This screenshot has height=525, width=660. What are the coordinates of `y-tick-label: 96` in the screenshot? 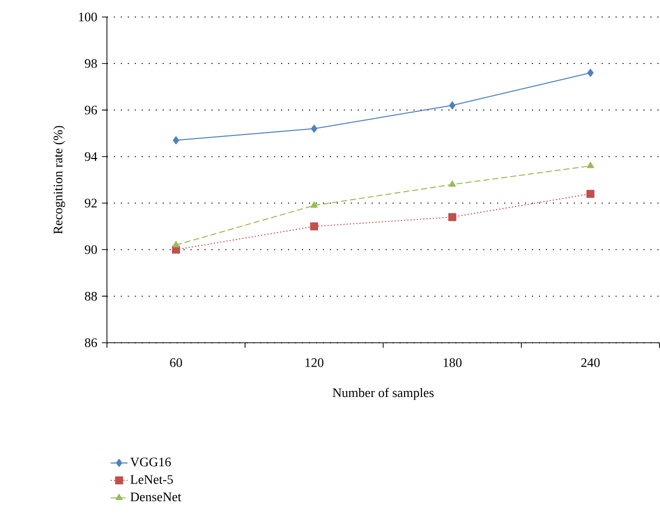 It's located at (91, 110).